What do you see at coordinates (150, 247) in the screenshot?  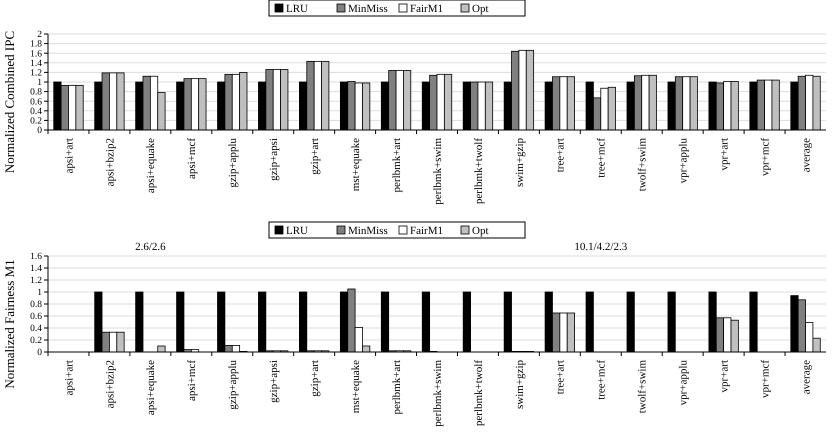 I see `text: 2.6/2.6` at bounding box center [150, 247].